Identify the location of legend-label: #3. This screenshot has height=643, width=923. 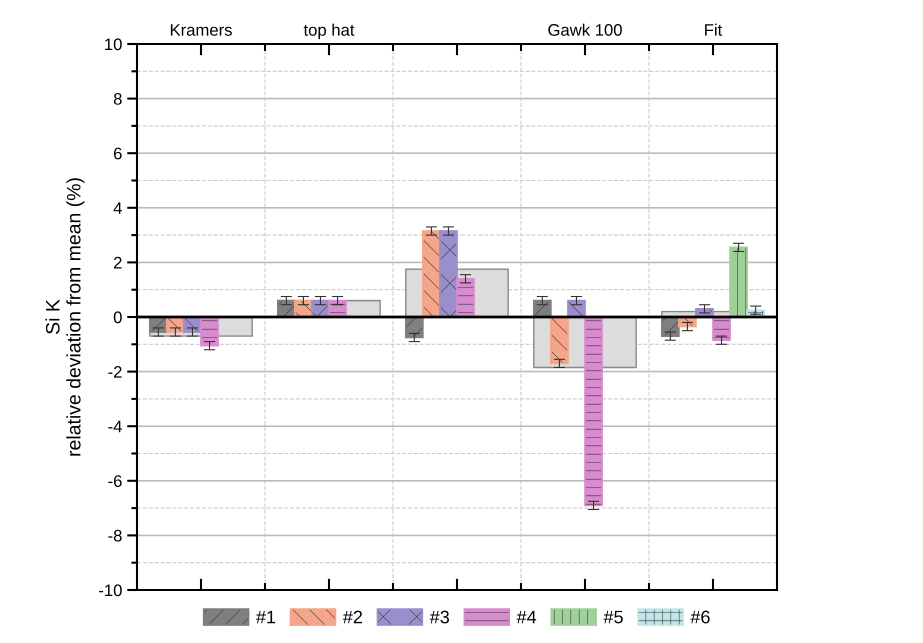
(439, 617).